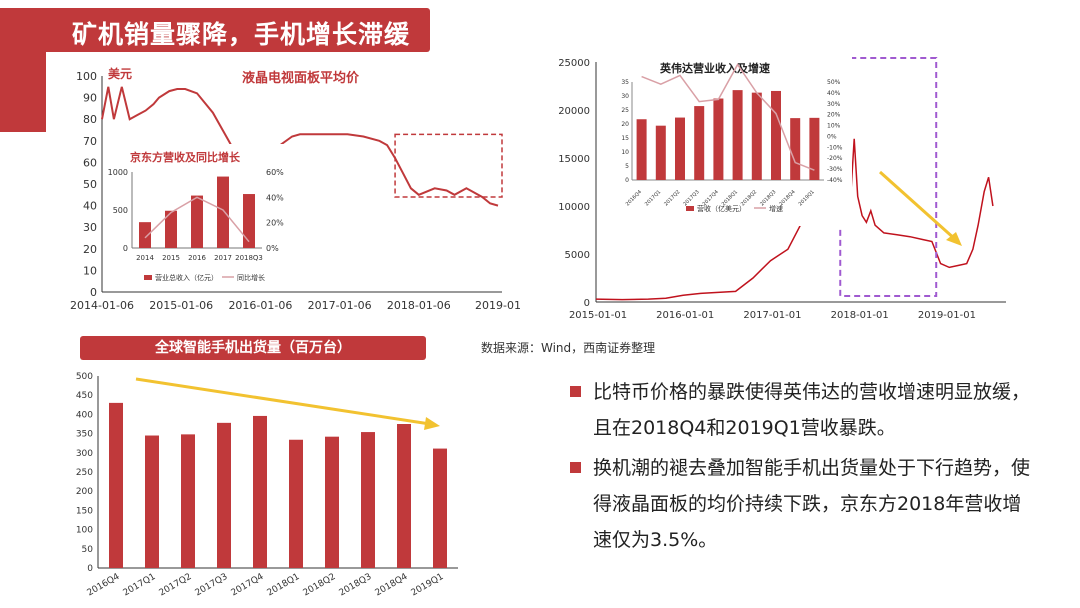 This screenshot has width=1080, height=608. I want to click on x-tick-label: 2015-01-06, so click(181, 305).